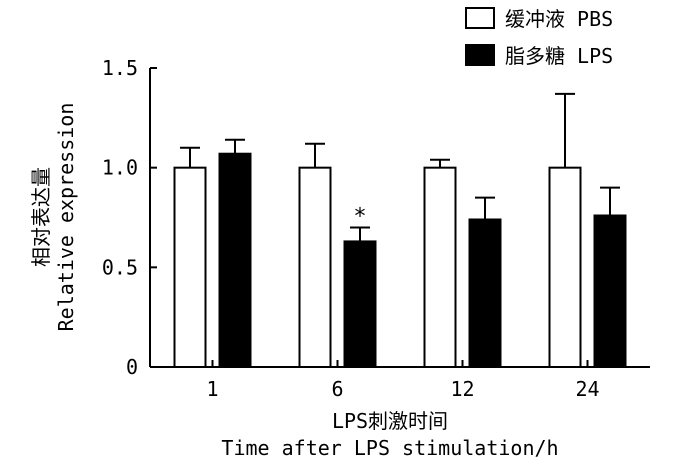 Image resolution: width=700 pixels, height=463 pixels. Describe the element at coordinates (587, 389) in the screenshot. I see `x-tick-label: 24` at that location.